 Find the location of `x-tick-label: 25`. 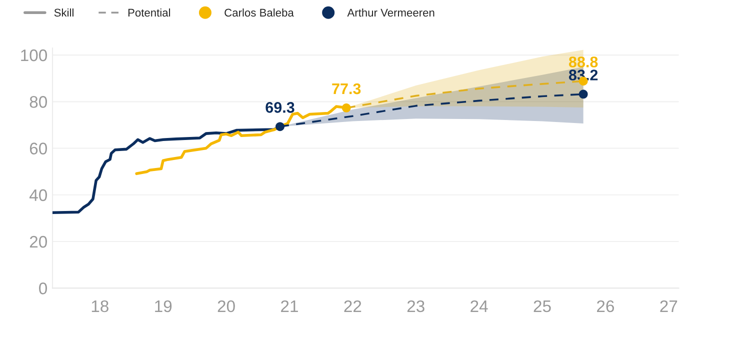

x-tick-label: 25 is located at coordinates (542, 306).